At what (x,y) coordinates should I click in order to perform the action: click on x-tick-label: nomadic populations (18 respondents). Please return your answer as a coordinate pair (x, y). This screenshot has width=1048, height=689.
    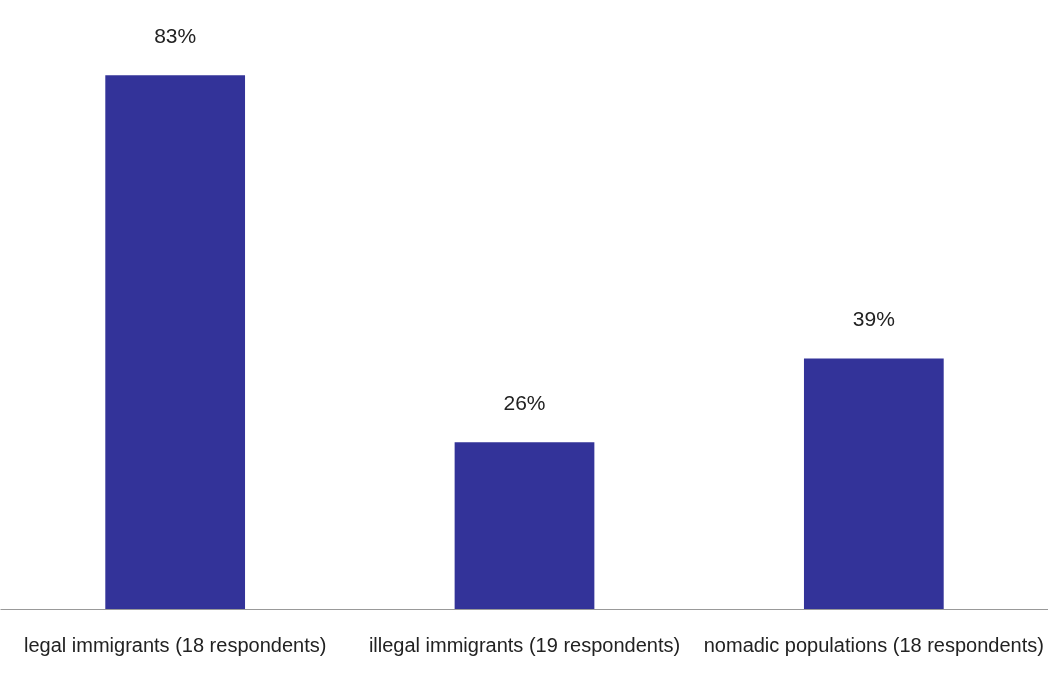
    Looking at the image, I should click on (873, 644).